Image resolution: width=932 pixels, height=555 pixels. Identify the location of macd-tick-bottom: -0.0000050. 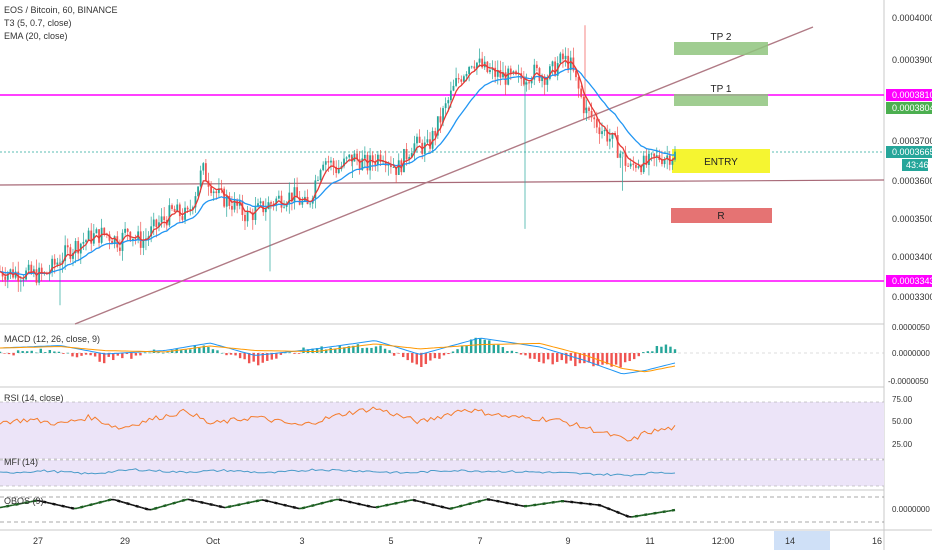
(908, 381).